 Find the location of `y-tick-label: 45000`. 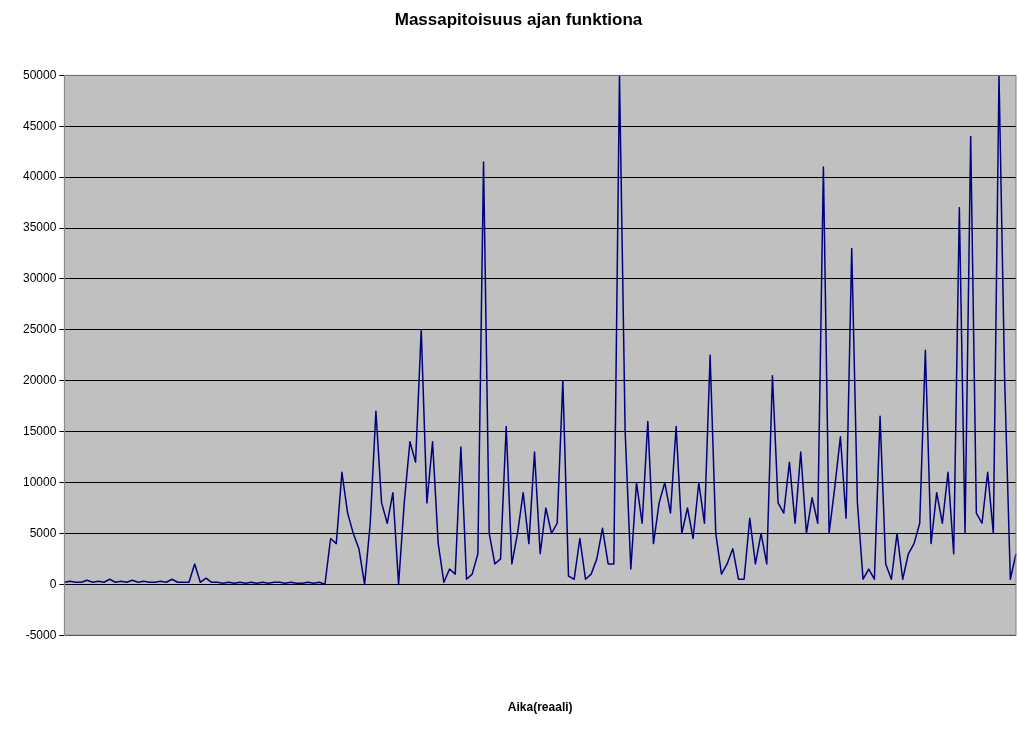

y-tick-label: 45000 is located at coordinates (39, 125).